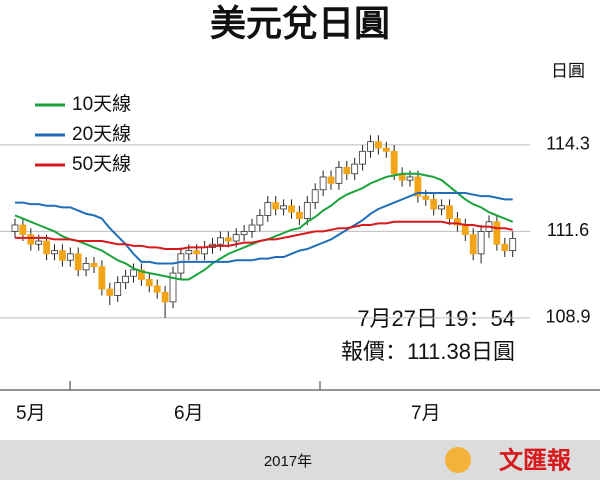 The width and height of the screenshot is (600, 487). What do you see at coordinates (288, 461) in the screenshot?
I see `footer-year: 2017年` at bounding box center [288, 461].